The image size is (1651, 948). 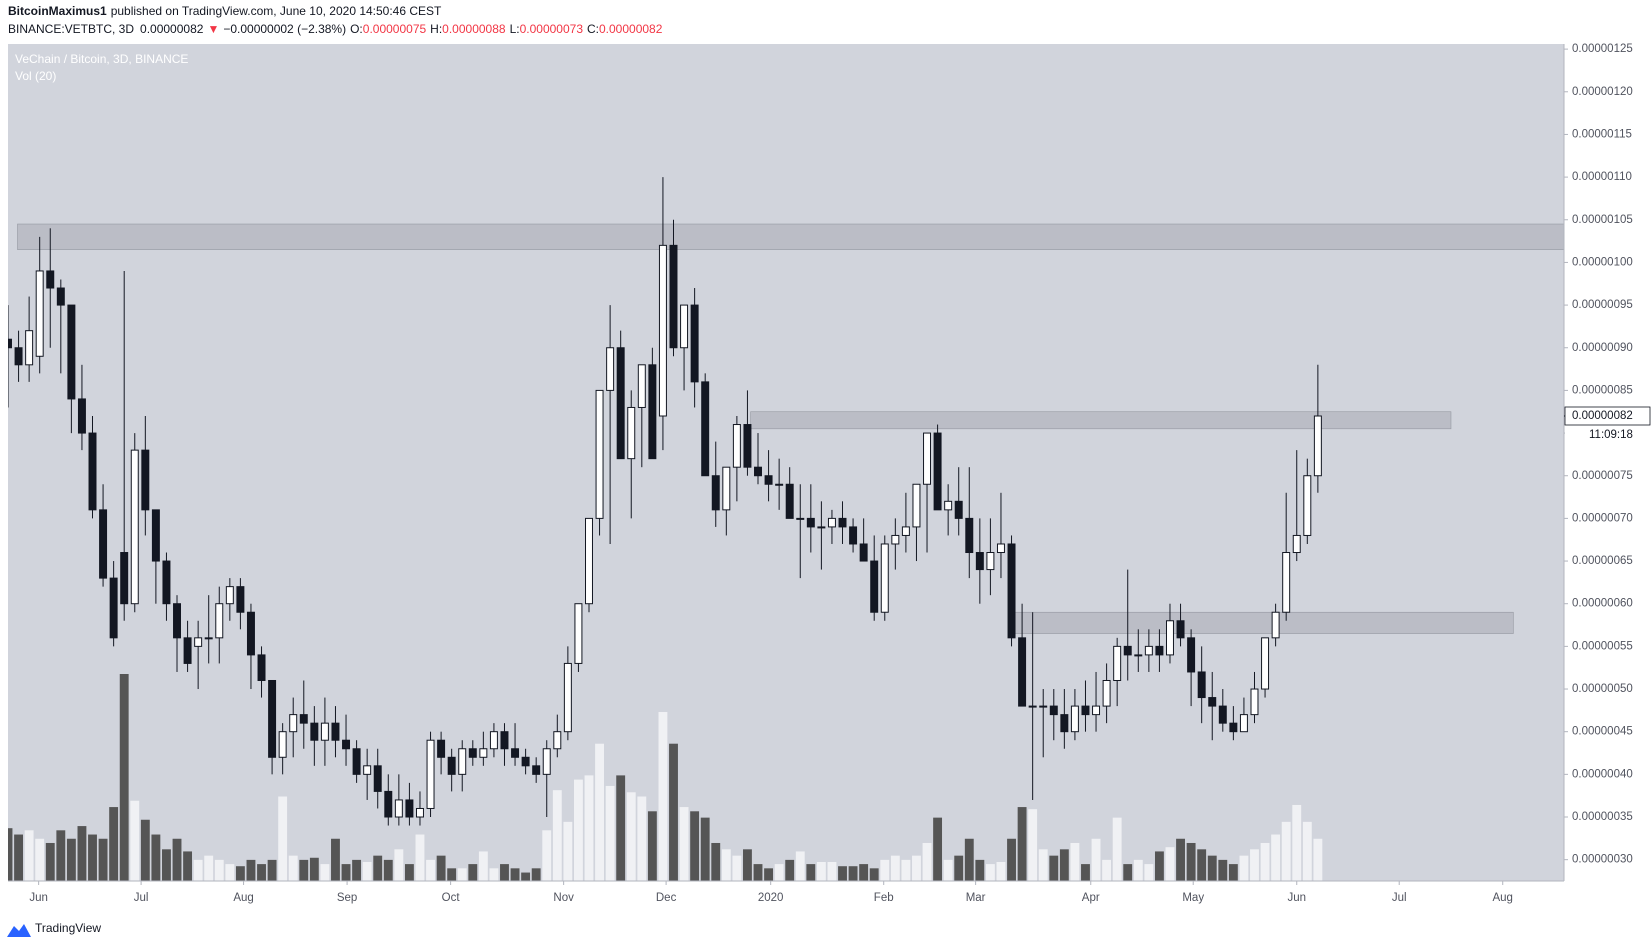 I want to click on low-label: L:, so click(x=515, y=29).